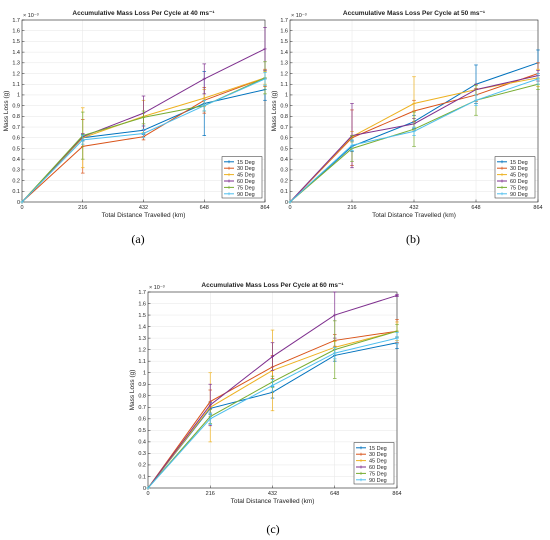 The image size is (550, 540). Describe the element at coordinates (475, 208) in the screenshot. I see `x-tick-label: 648` at that location.